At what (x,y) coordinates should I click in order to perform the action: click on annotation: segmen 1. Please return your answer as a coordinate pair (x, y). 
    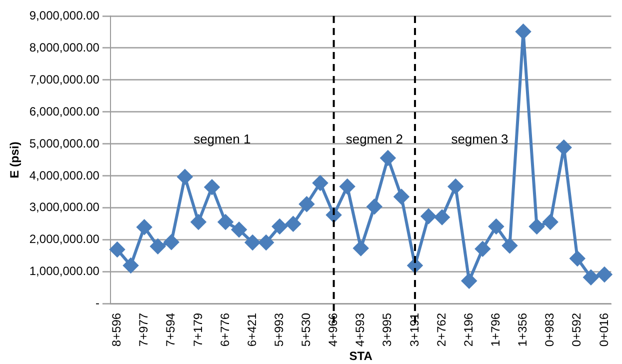
    Looking at the image, I should click on (222, 138).